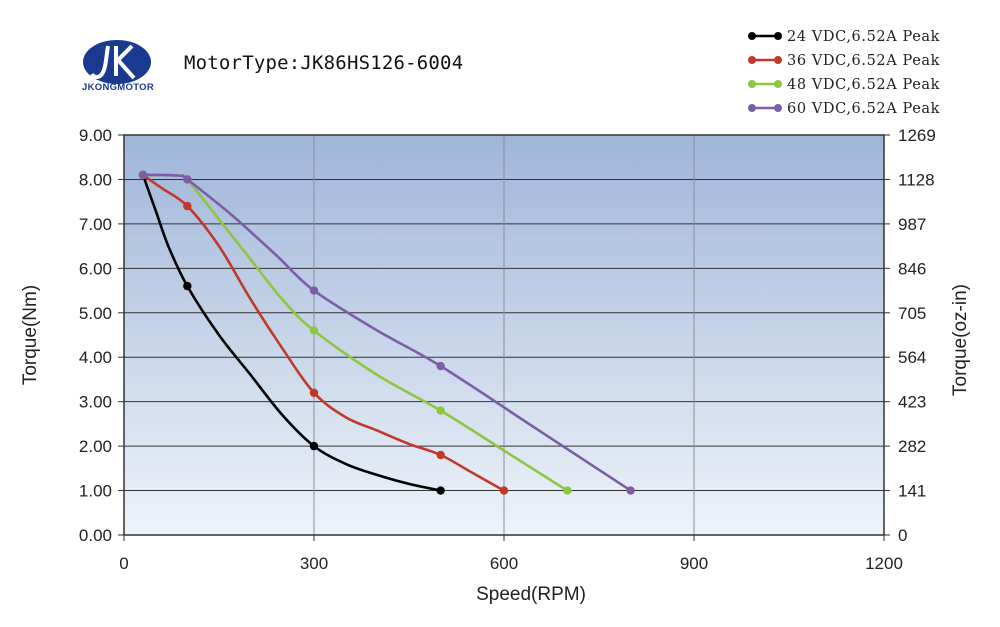 The image size is (1000, 627). I want to click on legend-item-4: 60 VDC,6.52A Peak, so click(844, 109).